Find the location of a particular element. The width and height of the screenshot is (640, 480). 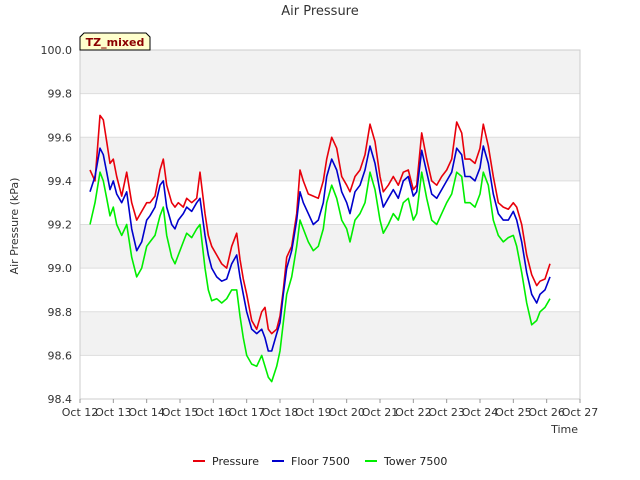

timezone-badge-text: TZ_mixed is located at coordinates (115, 42).